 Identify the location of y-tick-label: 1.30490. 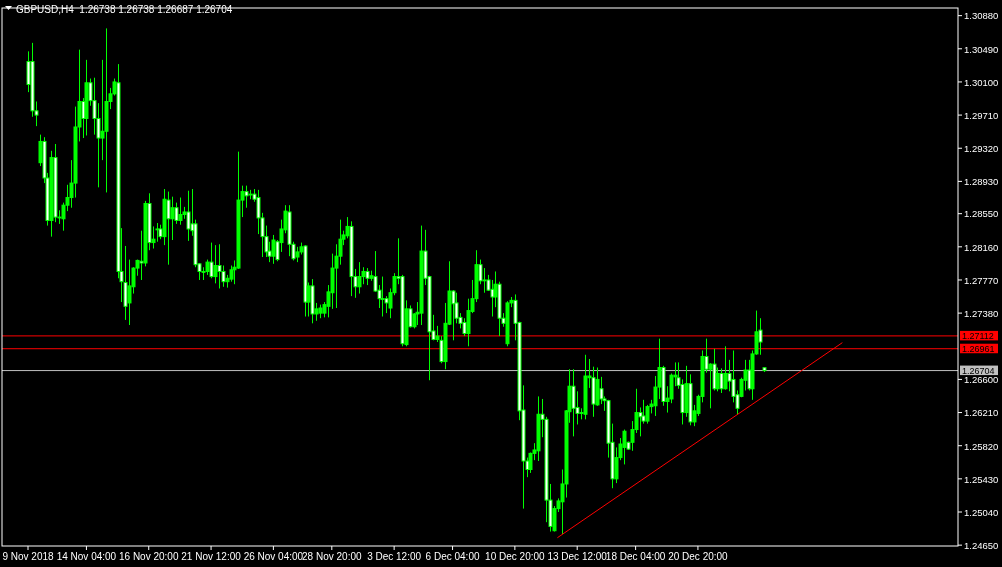
(981, 49).